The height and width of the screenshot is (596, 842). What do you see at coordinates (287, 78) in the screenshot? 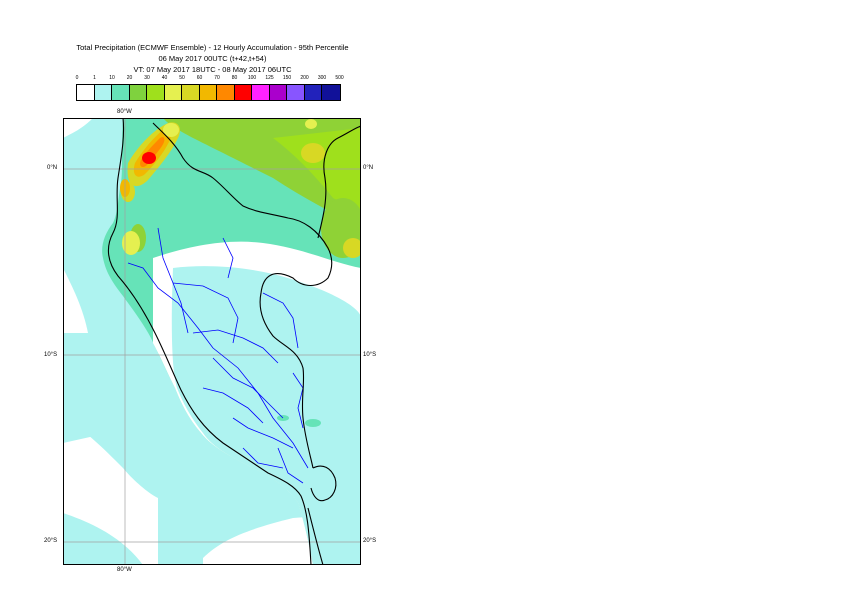
I see `legend-tick-label: 150` at bounding box center [287, 78].